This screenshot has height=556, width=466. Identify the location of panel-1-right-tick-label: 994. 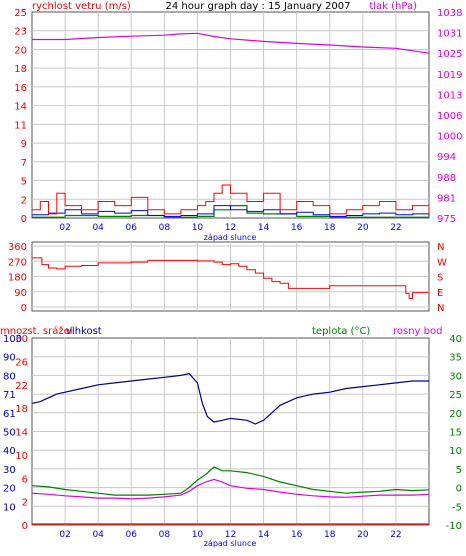
(446, 157).